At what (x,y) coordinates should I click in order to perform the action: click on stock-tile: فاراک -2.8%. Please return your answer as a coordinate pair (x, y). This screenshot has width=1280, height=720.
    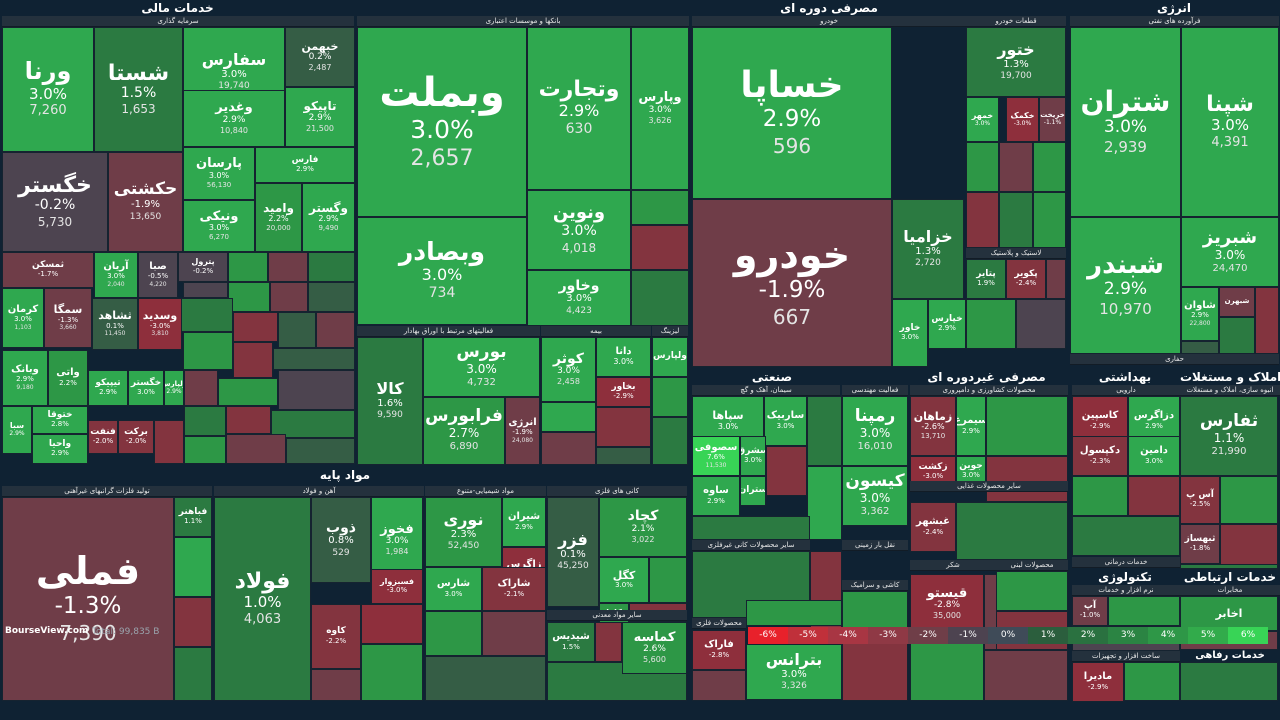
    Looking at the image, I should click on (719, 650).